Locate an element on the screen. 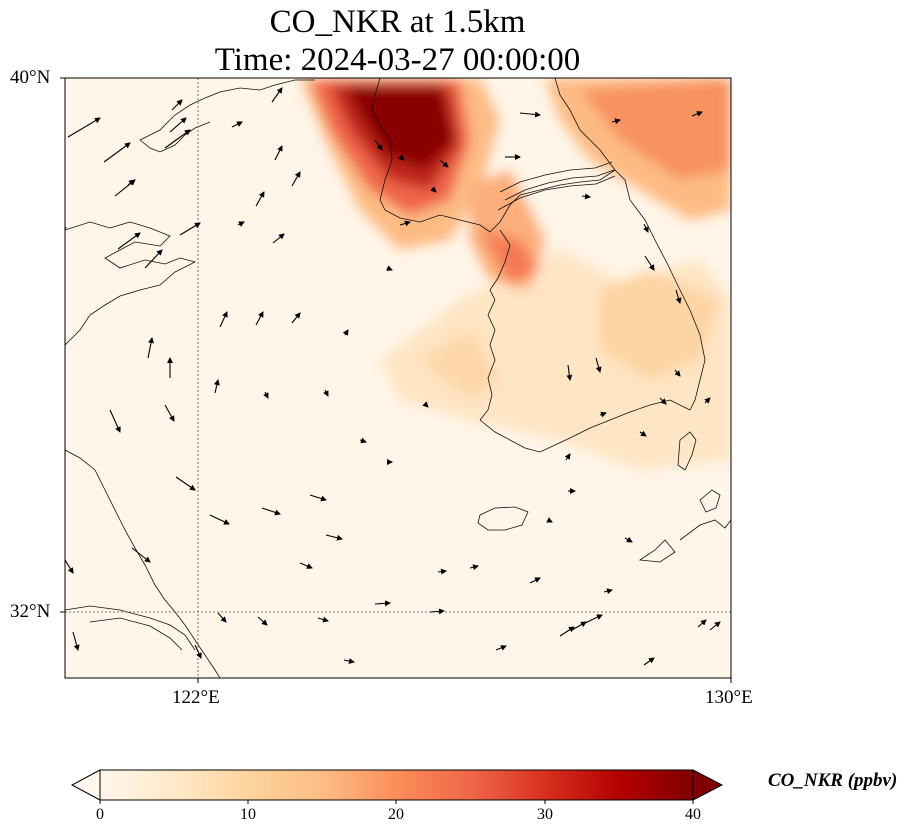  colorbar-label: CO_NKR (ppbv) is located at coordinates (833, 780).